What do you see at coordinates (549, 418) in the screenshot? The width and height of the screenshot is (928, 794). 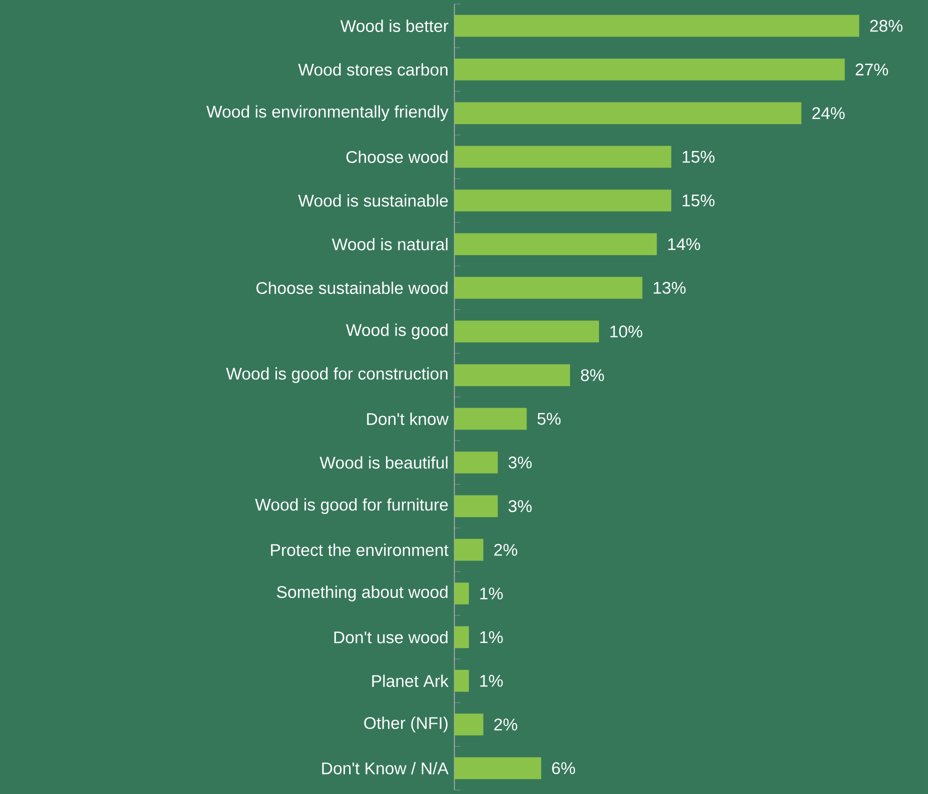 I see `data-label: 5%` at bounding box center [549, 418].